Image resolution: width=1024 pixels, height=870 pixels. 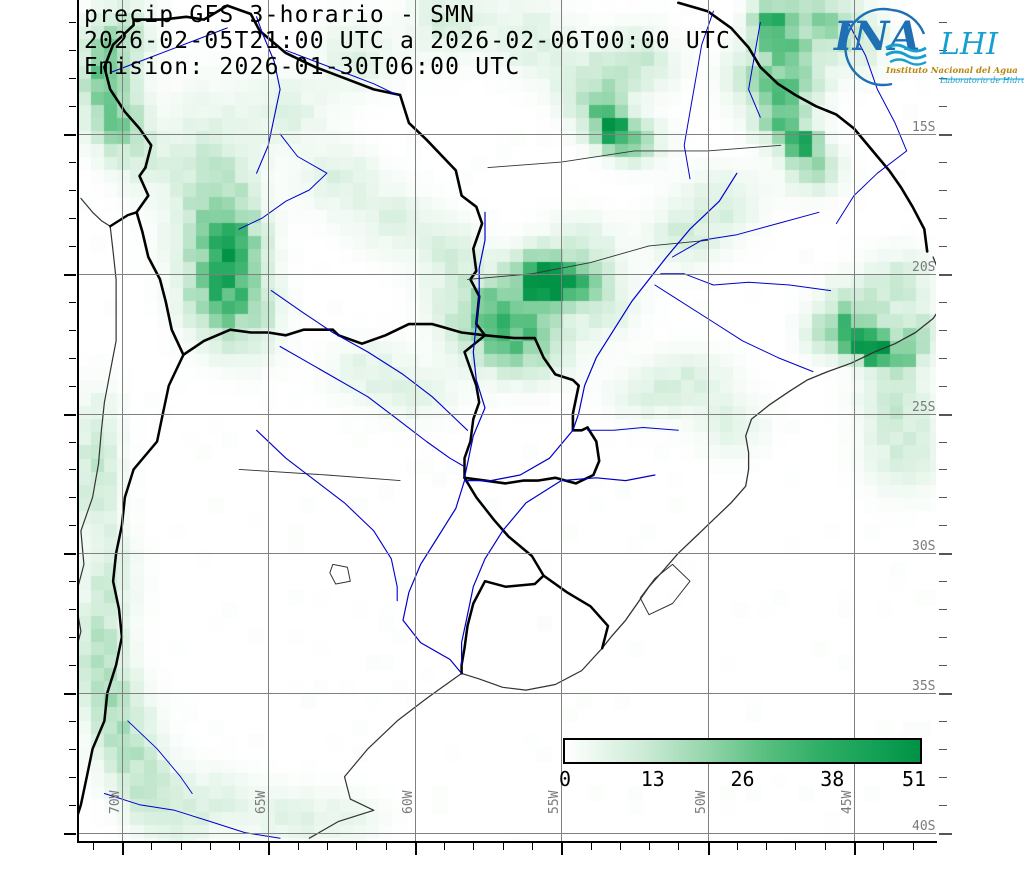 I want to click on admin-line-a, so click(x=588, y=259).